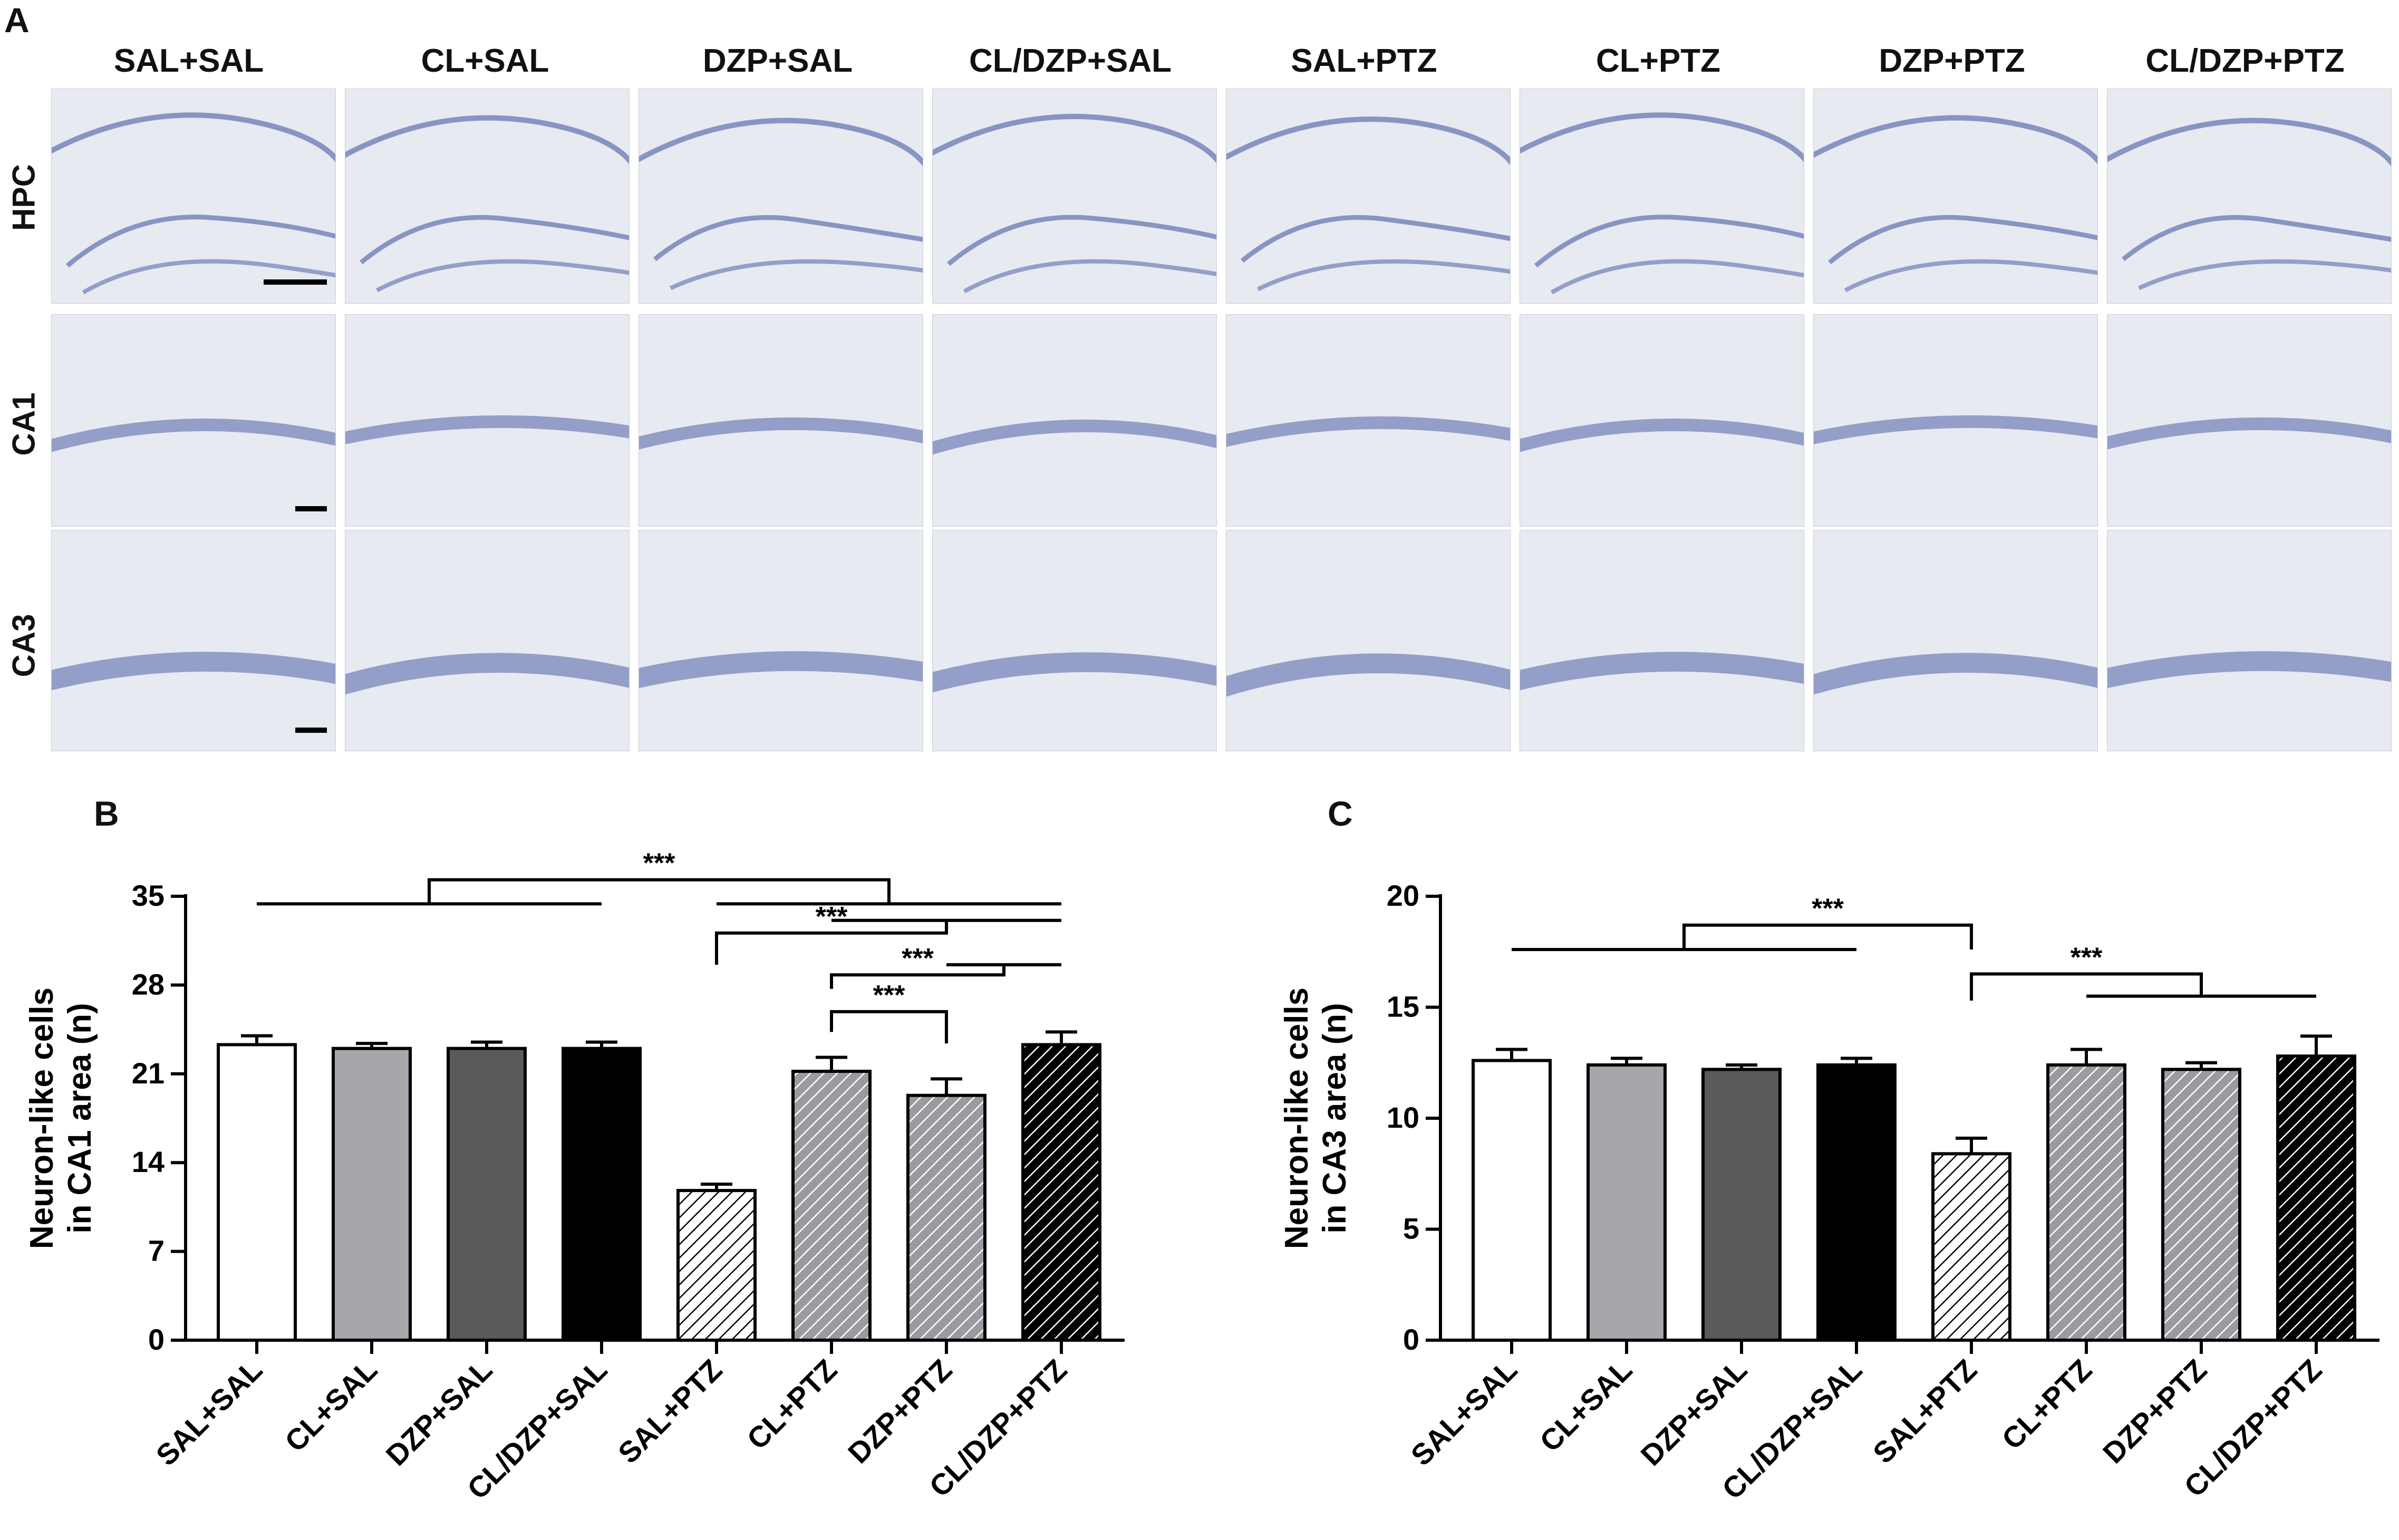 Image resolution: width=2399 pixels, height=1540 pixels. Describe the element at coordinates (1411, 1228) in the screenshot. I see `y-tick-label: 5` at that location.